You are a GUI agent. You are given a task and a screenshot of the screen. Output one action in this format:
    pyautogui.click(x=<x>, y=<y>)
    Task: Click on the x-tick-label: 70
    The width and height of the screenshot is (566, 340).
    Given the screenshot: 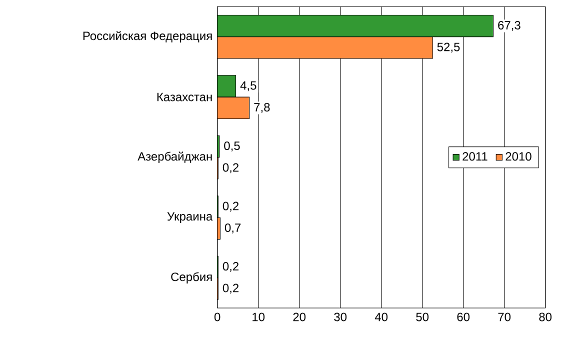 What is the action you would take?
    pyautogui.click(x=504, y=317)
    